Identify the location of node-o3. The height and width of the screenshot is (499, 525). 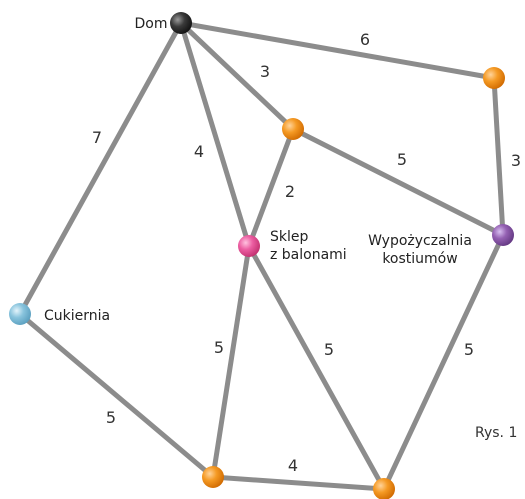
(213, 477).